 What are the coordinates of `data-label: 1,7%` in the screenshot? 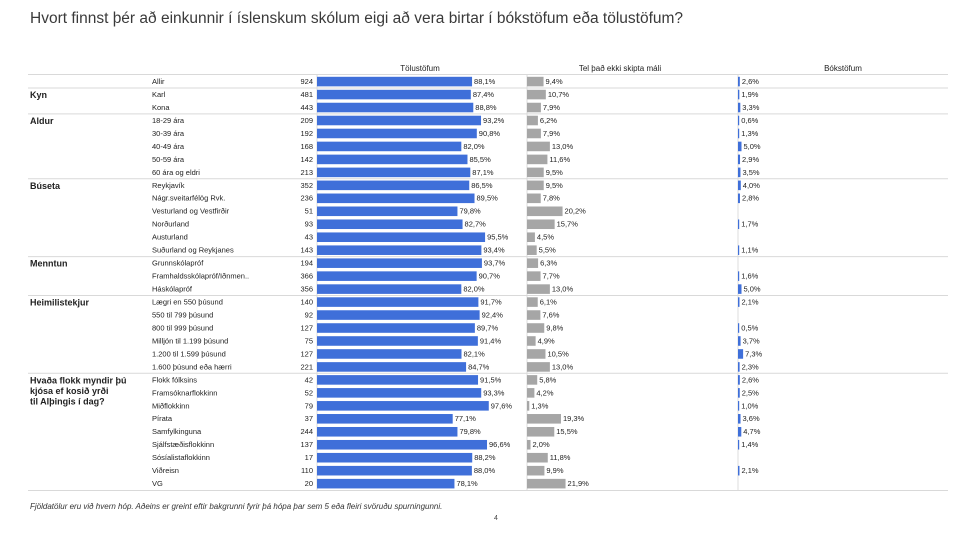 It's located at (749, 224).